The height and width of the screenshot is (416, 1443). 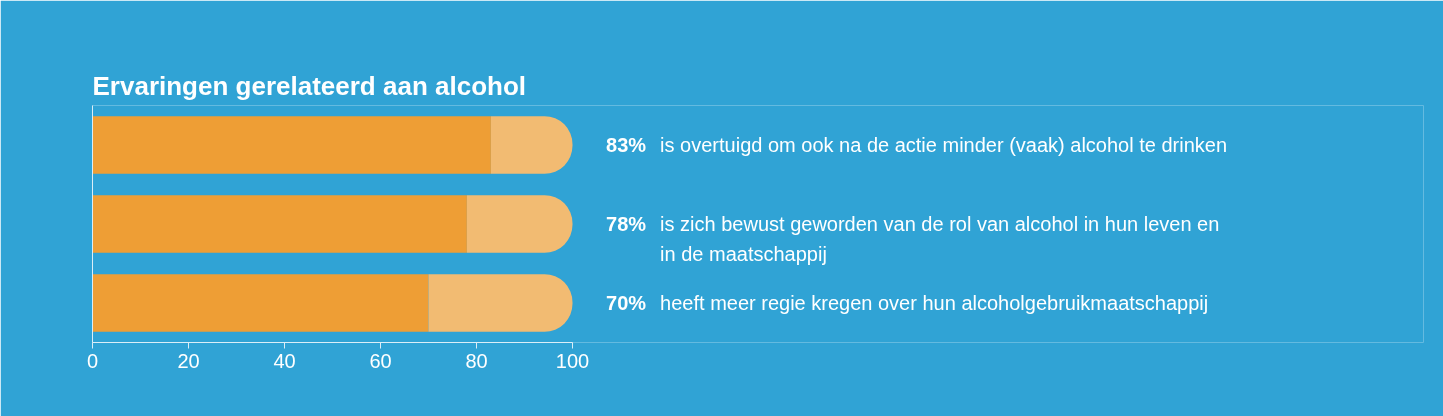 I want to click on x-tick-label: 20, so click(x=188, y=360).